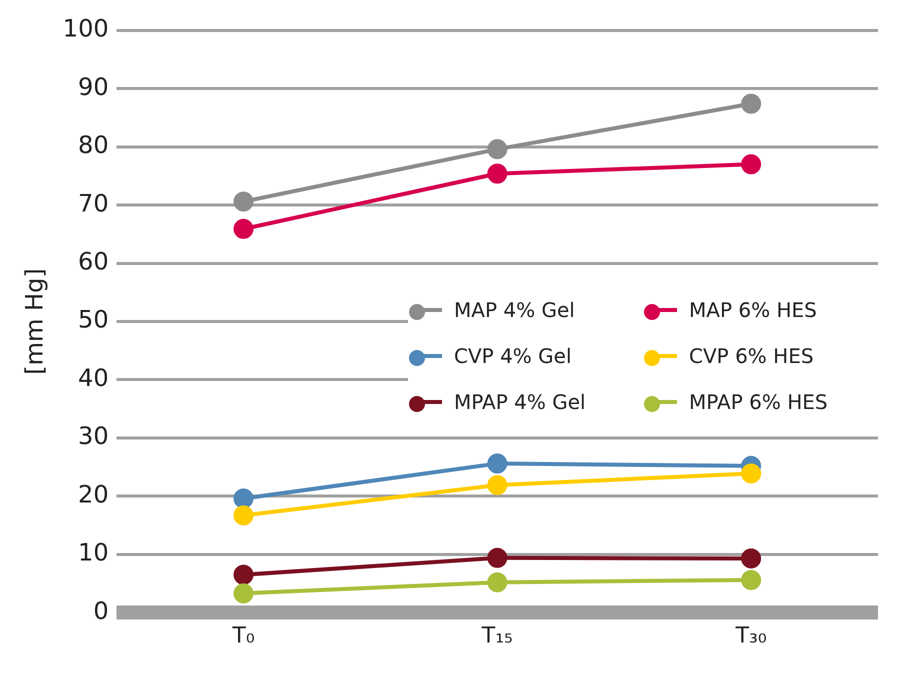 This screenshot has height=673, width=920. I want to click on y-tick-label: 70, so click(93, 203).